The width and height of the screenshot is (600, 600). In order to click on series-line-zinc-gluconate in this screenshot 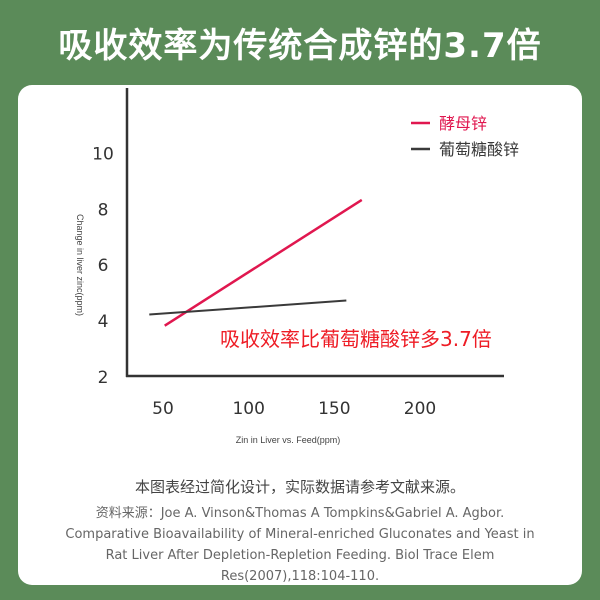, I will do `click(248, 307)`.